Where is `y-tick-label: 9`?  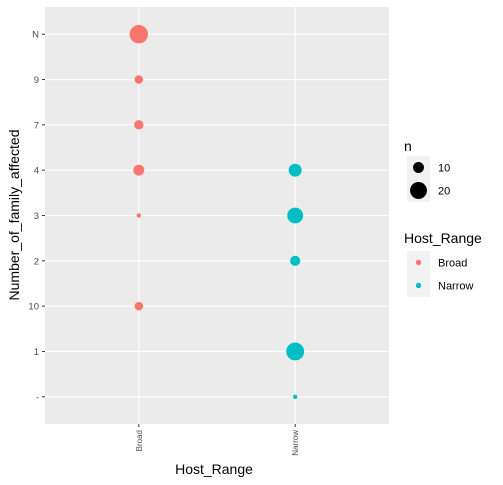 y-tick-label: 9 is located at coordinates (36, 80).